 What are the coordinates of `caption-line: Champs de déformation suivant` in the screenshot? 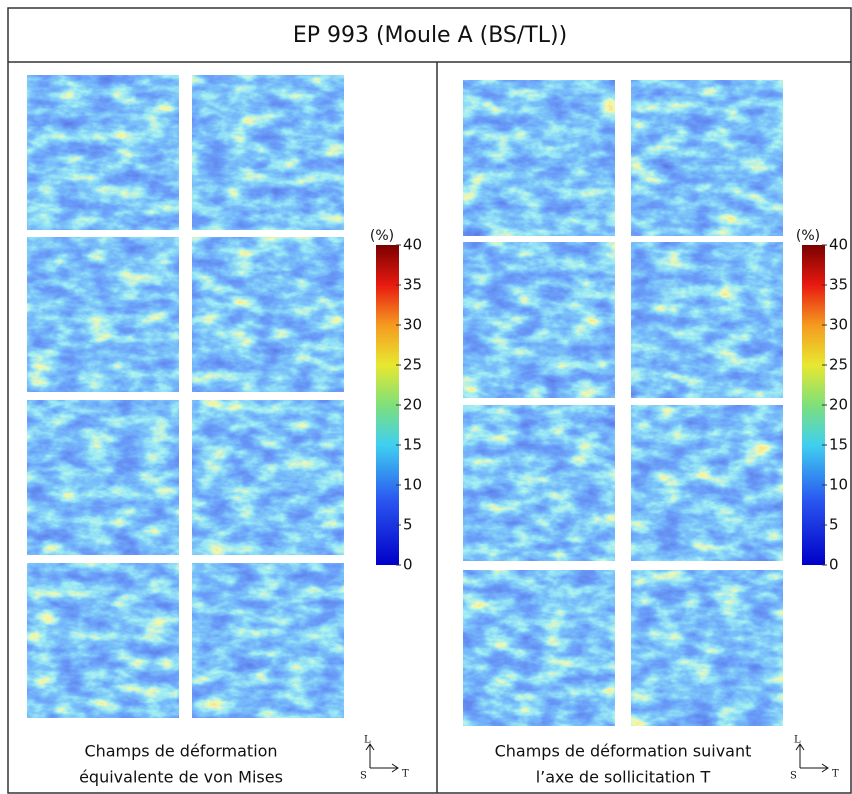 It's located at (623, 751).